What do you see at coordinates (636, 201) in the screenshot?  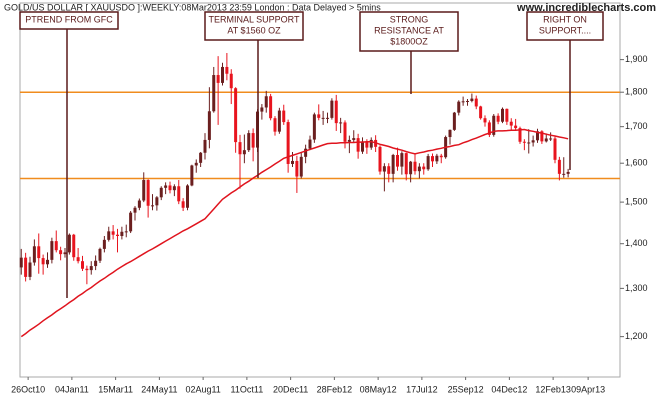 I see `y-tick-label: 1,500` at bounding box center [636, 201].